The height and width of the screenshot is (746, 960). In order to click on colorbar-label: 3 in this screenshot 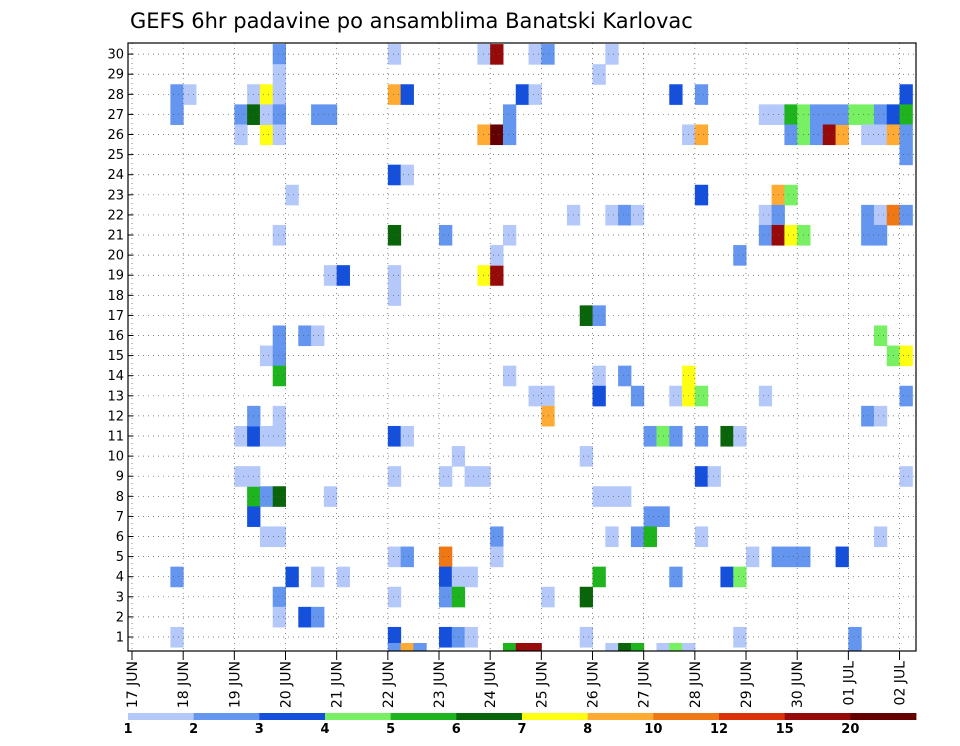, I will do `click(259, 729)`.